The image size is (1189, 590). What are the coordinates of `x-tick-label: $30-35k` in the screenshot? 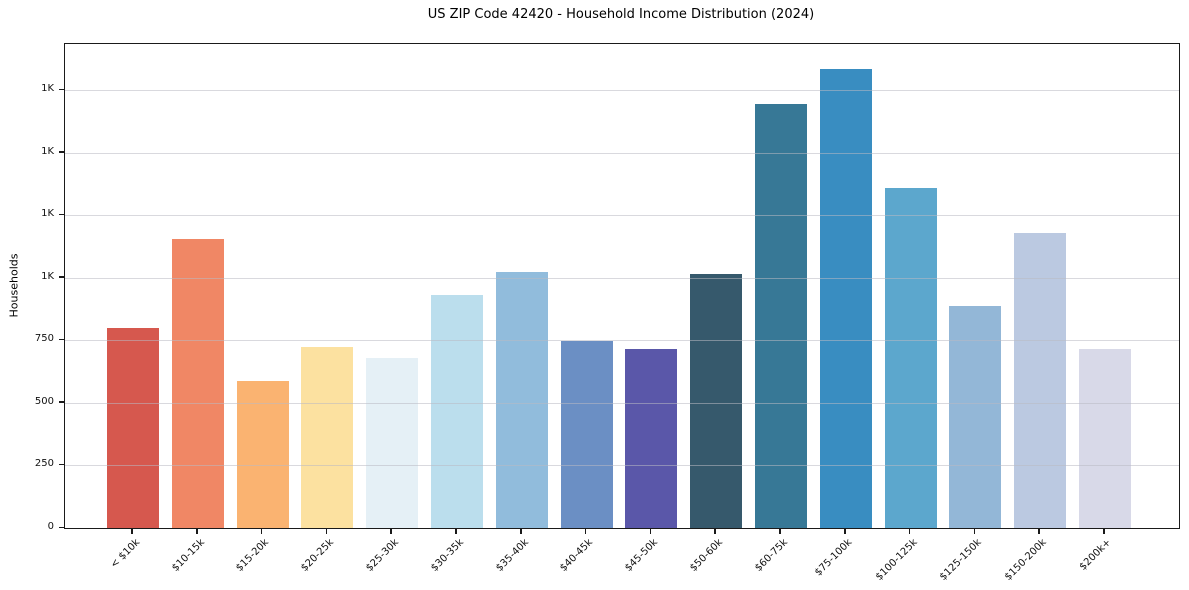 It's located at (447, 555).